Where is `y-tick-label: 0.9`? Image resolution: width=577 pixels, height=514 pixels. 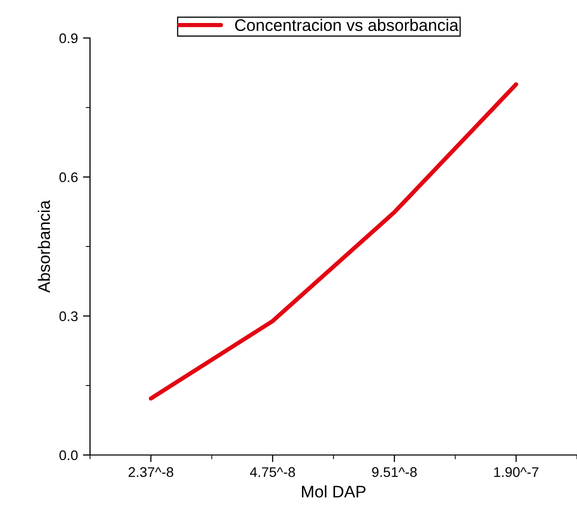
y-tick-label: 0.9 is located at coordinates (68, 38).